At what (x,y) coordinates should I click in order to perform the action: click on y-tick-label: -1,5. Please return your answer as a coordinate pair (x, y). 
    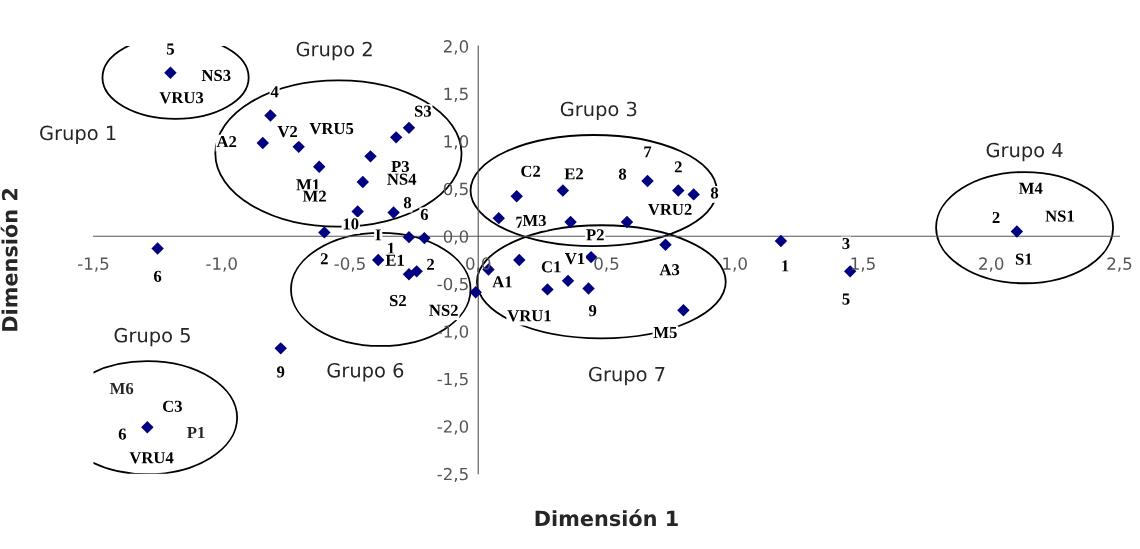
    Looking at the image, I should click on (452, 380).